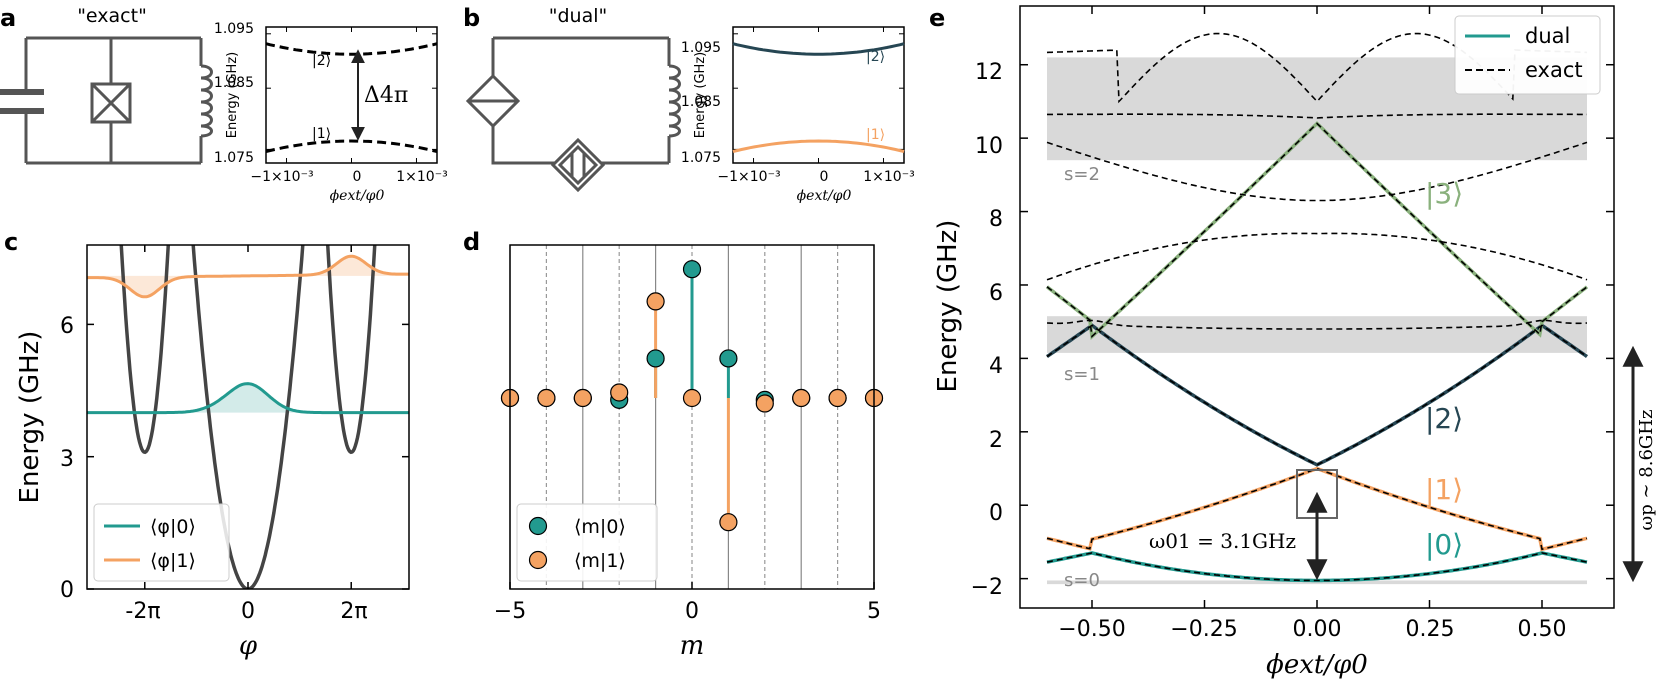  I want to click on panel-e-ytick: 4, so click(996, 366).